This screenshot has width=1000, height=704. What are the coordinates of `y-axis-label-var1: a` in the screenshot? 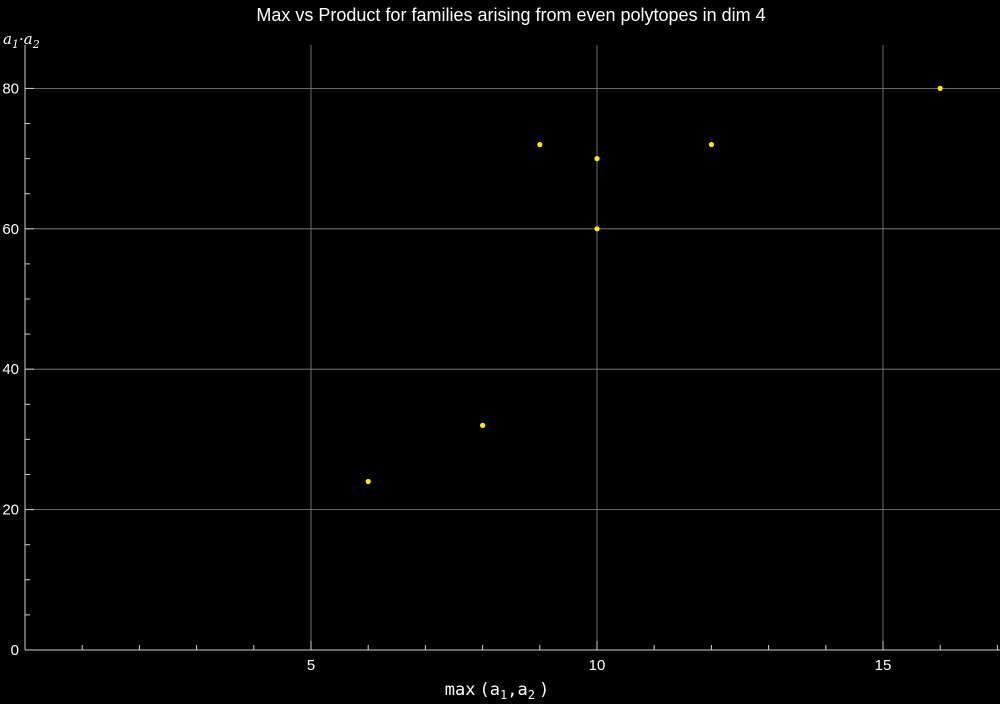 It's located at (7, 39).